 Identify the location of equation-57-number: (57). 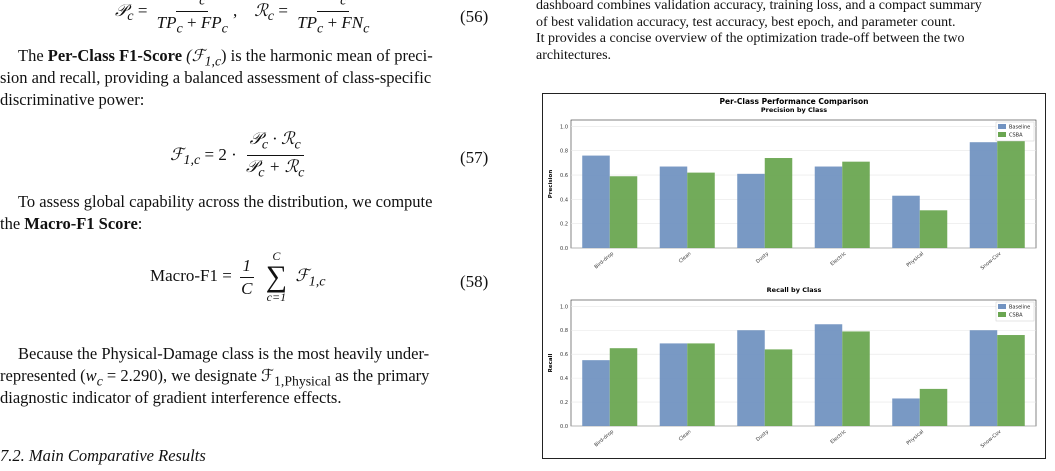
(474, 157).